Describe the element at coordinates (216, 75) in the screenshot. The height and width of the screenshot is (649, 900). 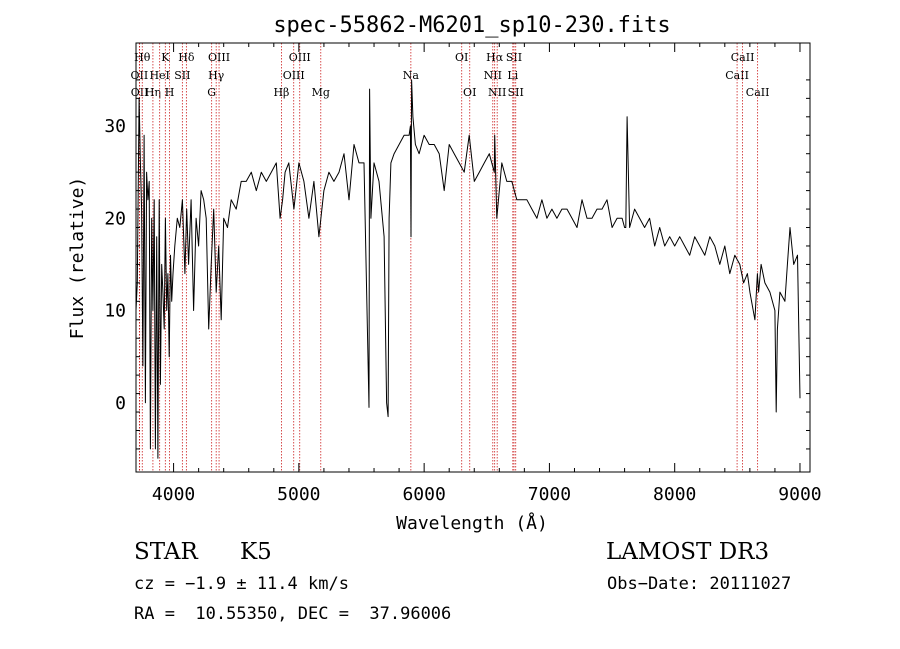
I see `line-label: Hγ` at that location.